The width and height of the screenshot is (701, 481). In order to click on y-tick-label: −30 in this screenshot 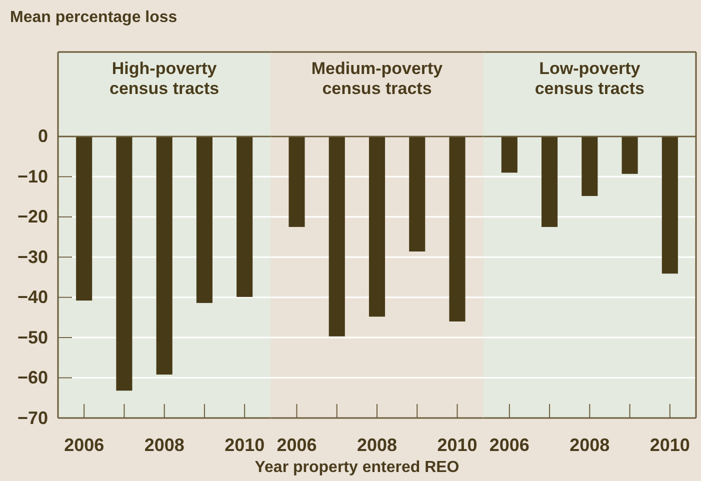, I will do `click(32, 256)`.